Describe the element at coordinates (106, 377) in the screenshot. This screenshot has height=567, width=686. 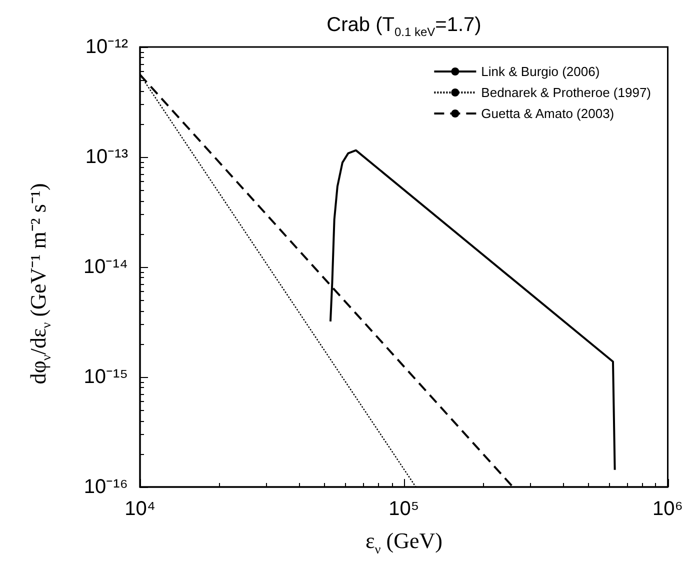
I see `y-tick-label: 10⁻¹⁵` at that location.